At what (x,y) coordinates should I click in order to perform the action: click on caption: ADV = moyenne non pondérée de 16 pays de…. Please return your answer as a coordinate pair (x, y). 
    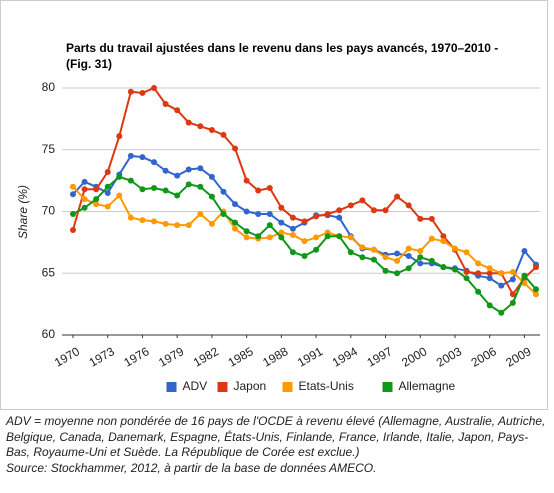
    Looking at the image, I should click on (276, 445).